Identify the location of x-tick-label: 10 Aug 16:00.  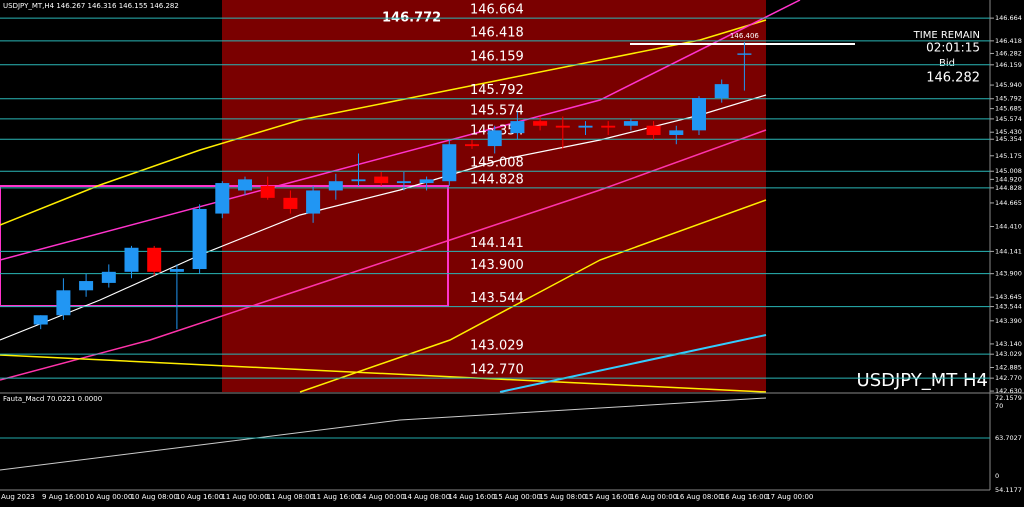
(199, 497).